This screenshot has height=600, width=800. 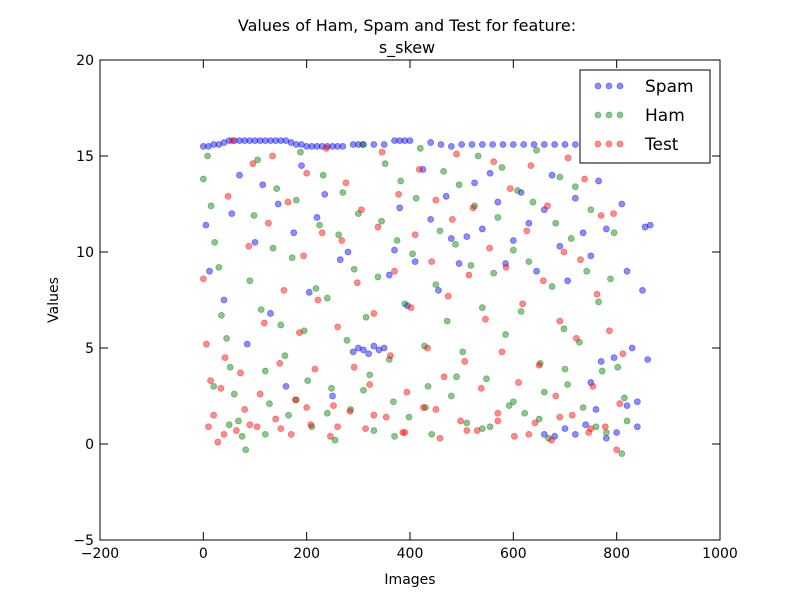 I want to click on legend-label: Spam, so click(x=669, y=87).